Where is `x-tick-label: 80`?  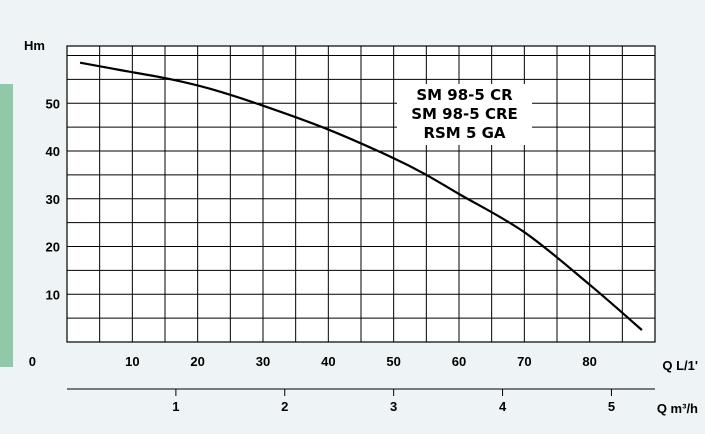
x-tick-label: 80 is located at coordinates (589, 361).